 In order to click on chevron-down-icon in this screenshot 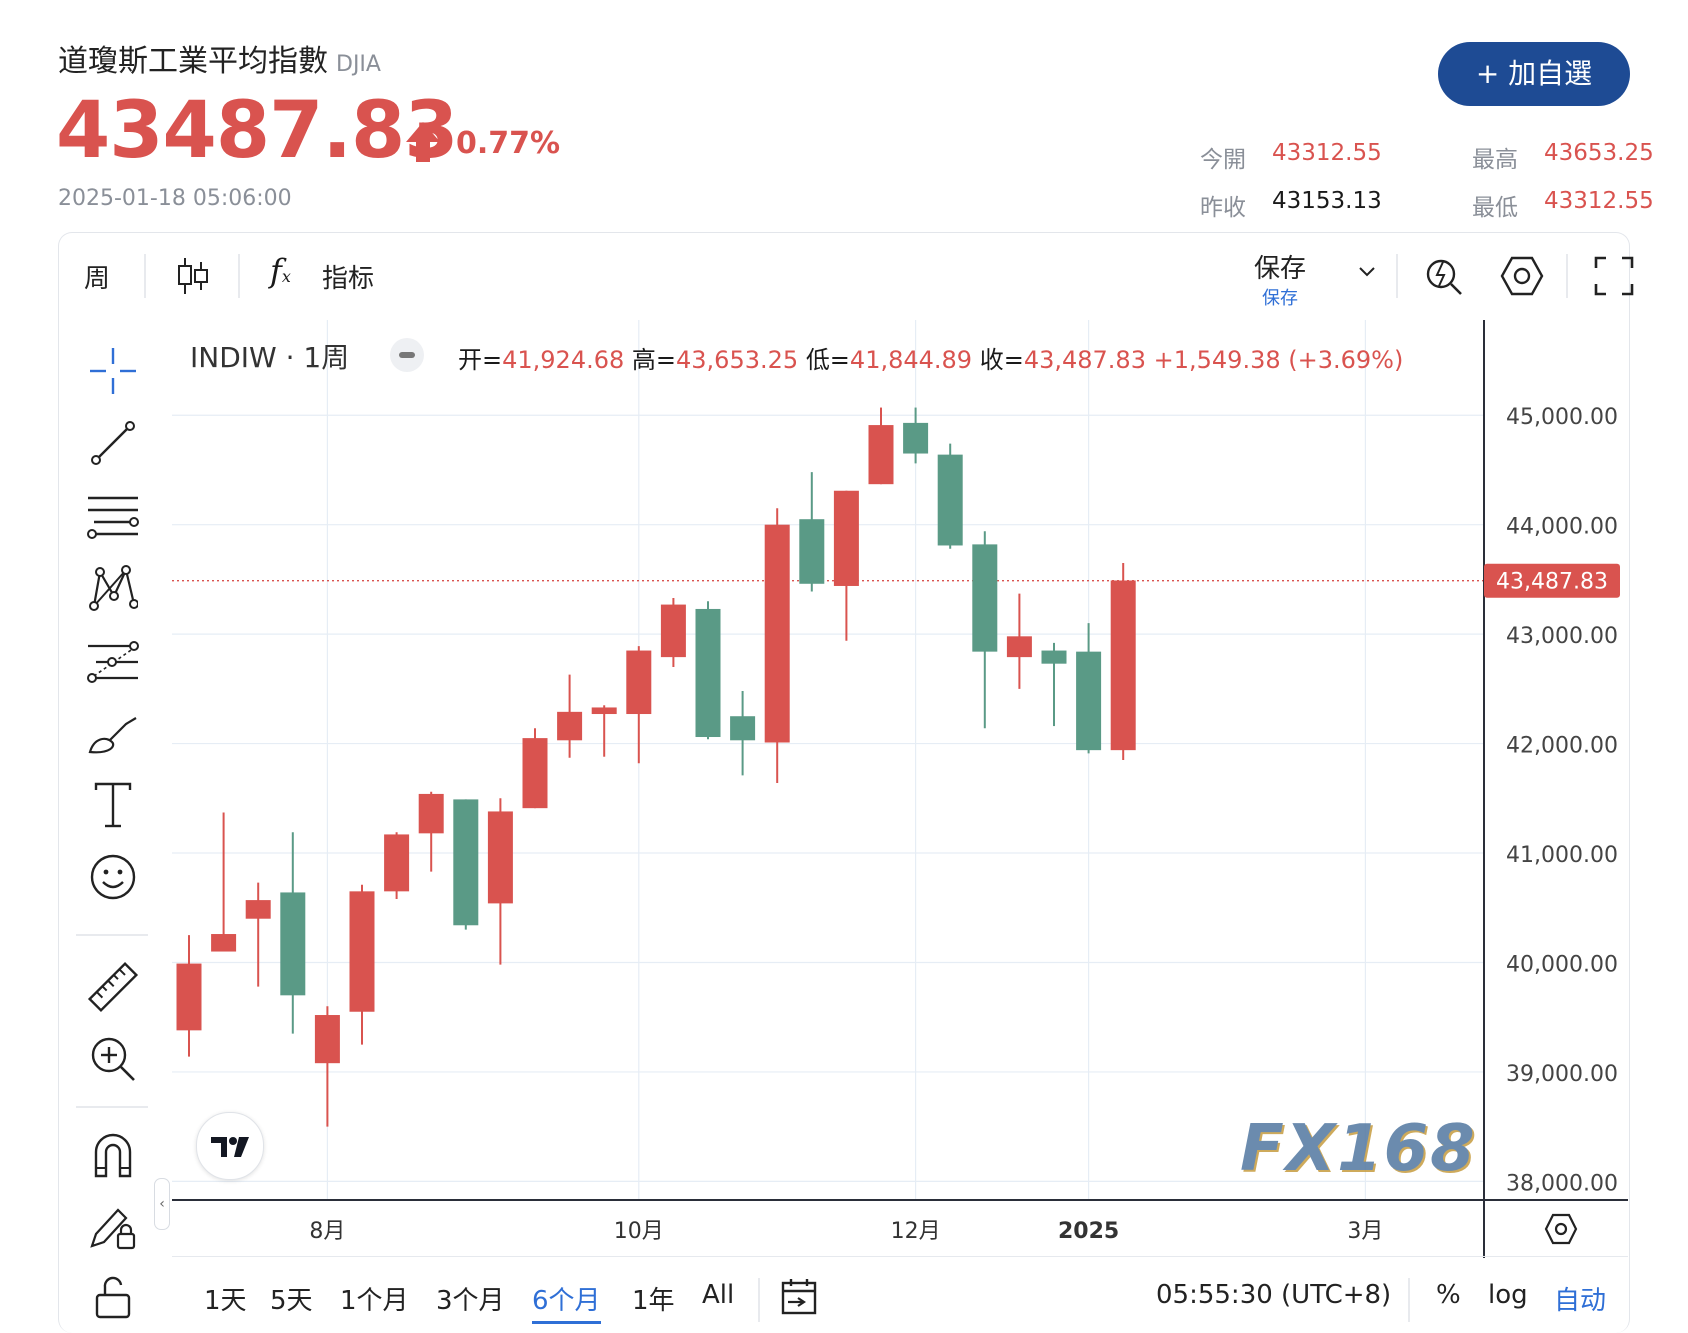, I will do `click(1367, 272)`.